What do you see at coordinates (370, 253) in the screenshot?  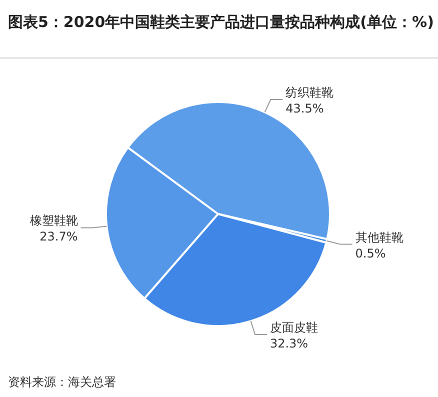 I see `data-label: 0.5%` at bounding box center [370, 253].